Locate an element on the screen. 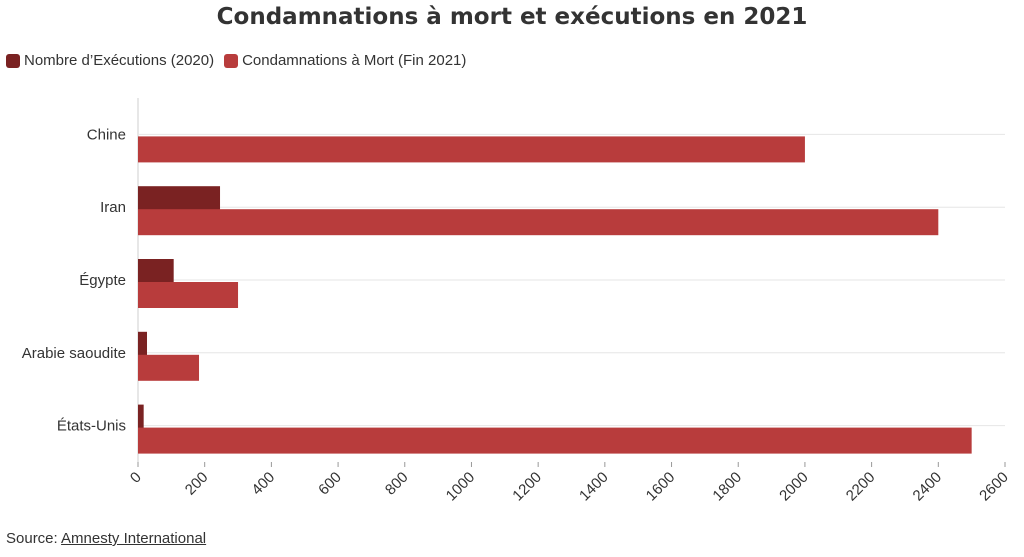 The height and width of the screenshot is (557, 1024). category-label: Arabie saoudite is located at coordinates (74, 353).